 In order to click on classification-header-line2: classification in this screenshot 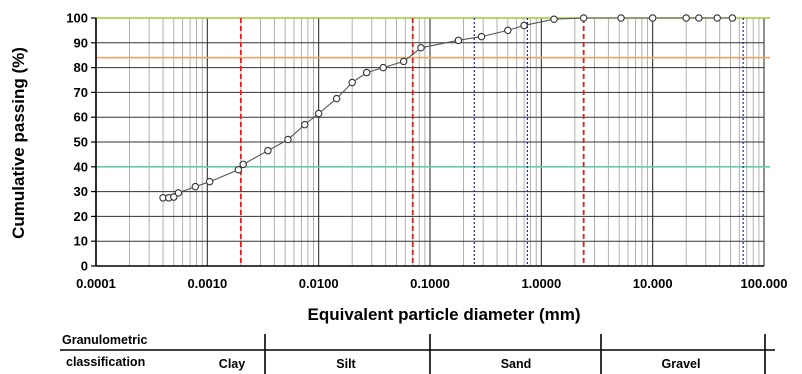, I will do `click(105, 362)`.